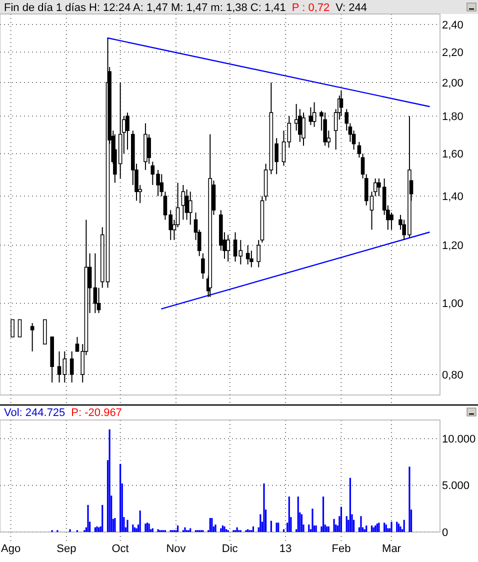 This screenshot has width=478, height=562. Describe the element at coordinates (453, 53) in the screenshot. I see `y-tick-label: 2,20` at that location.